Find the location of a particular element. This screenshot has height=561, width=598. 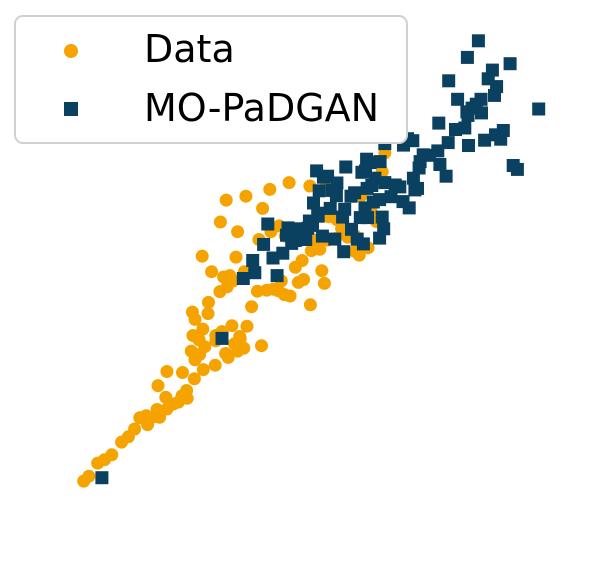

legend-label-mo-padgan: MO-PaDGAN is located at coordinates (261, 108).